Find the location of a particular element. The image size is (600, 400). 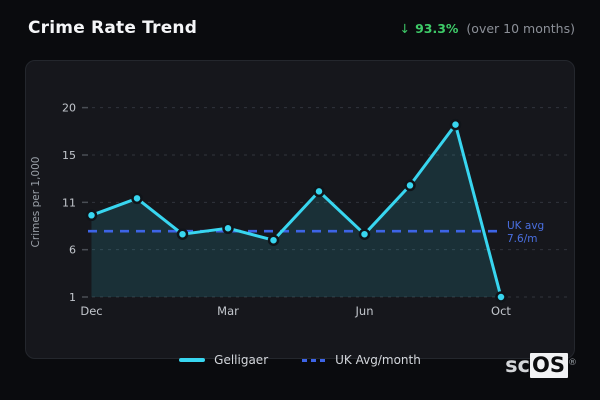

scos-logo: scOS ® is located at coordinates (541, 365).